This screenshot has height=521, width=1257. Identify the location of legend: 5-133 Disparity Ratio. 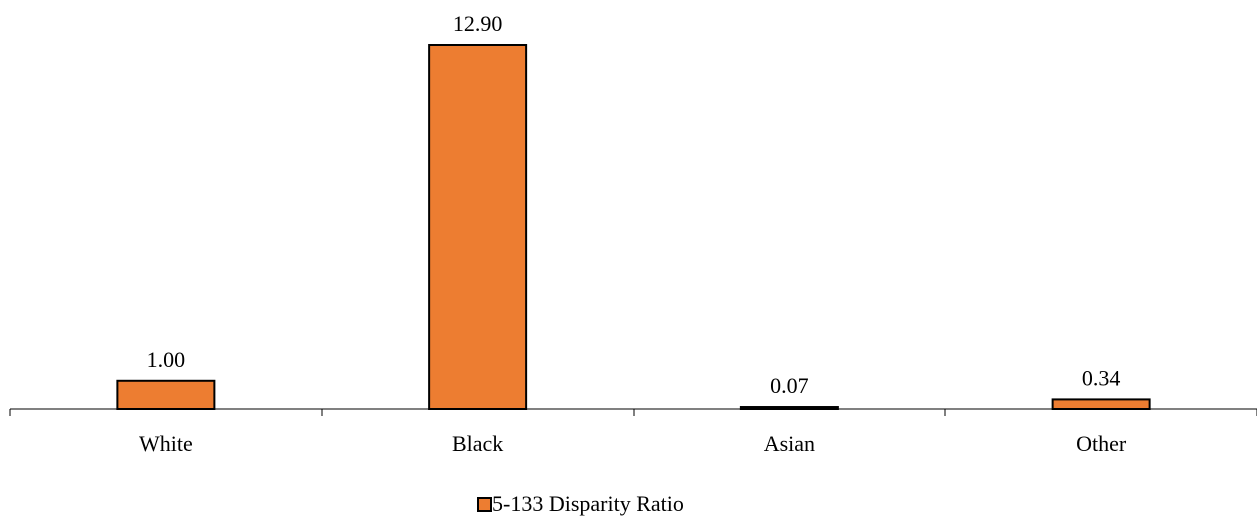
(580, 503).